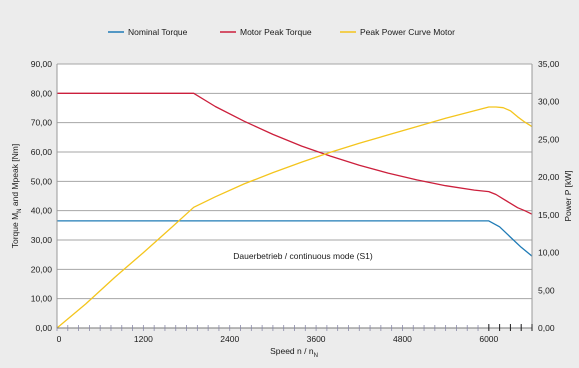 The width and height of the screenshot is (579, 368). I want to click on x-axis-label: Speed n / nN, so click(294, 352).